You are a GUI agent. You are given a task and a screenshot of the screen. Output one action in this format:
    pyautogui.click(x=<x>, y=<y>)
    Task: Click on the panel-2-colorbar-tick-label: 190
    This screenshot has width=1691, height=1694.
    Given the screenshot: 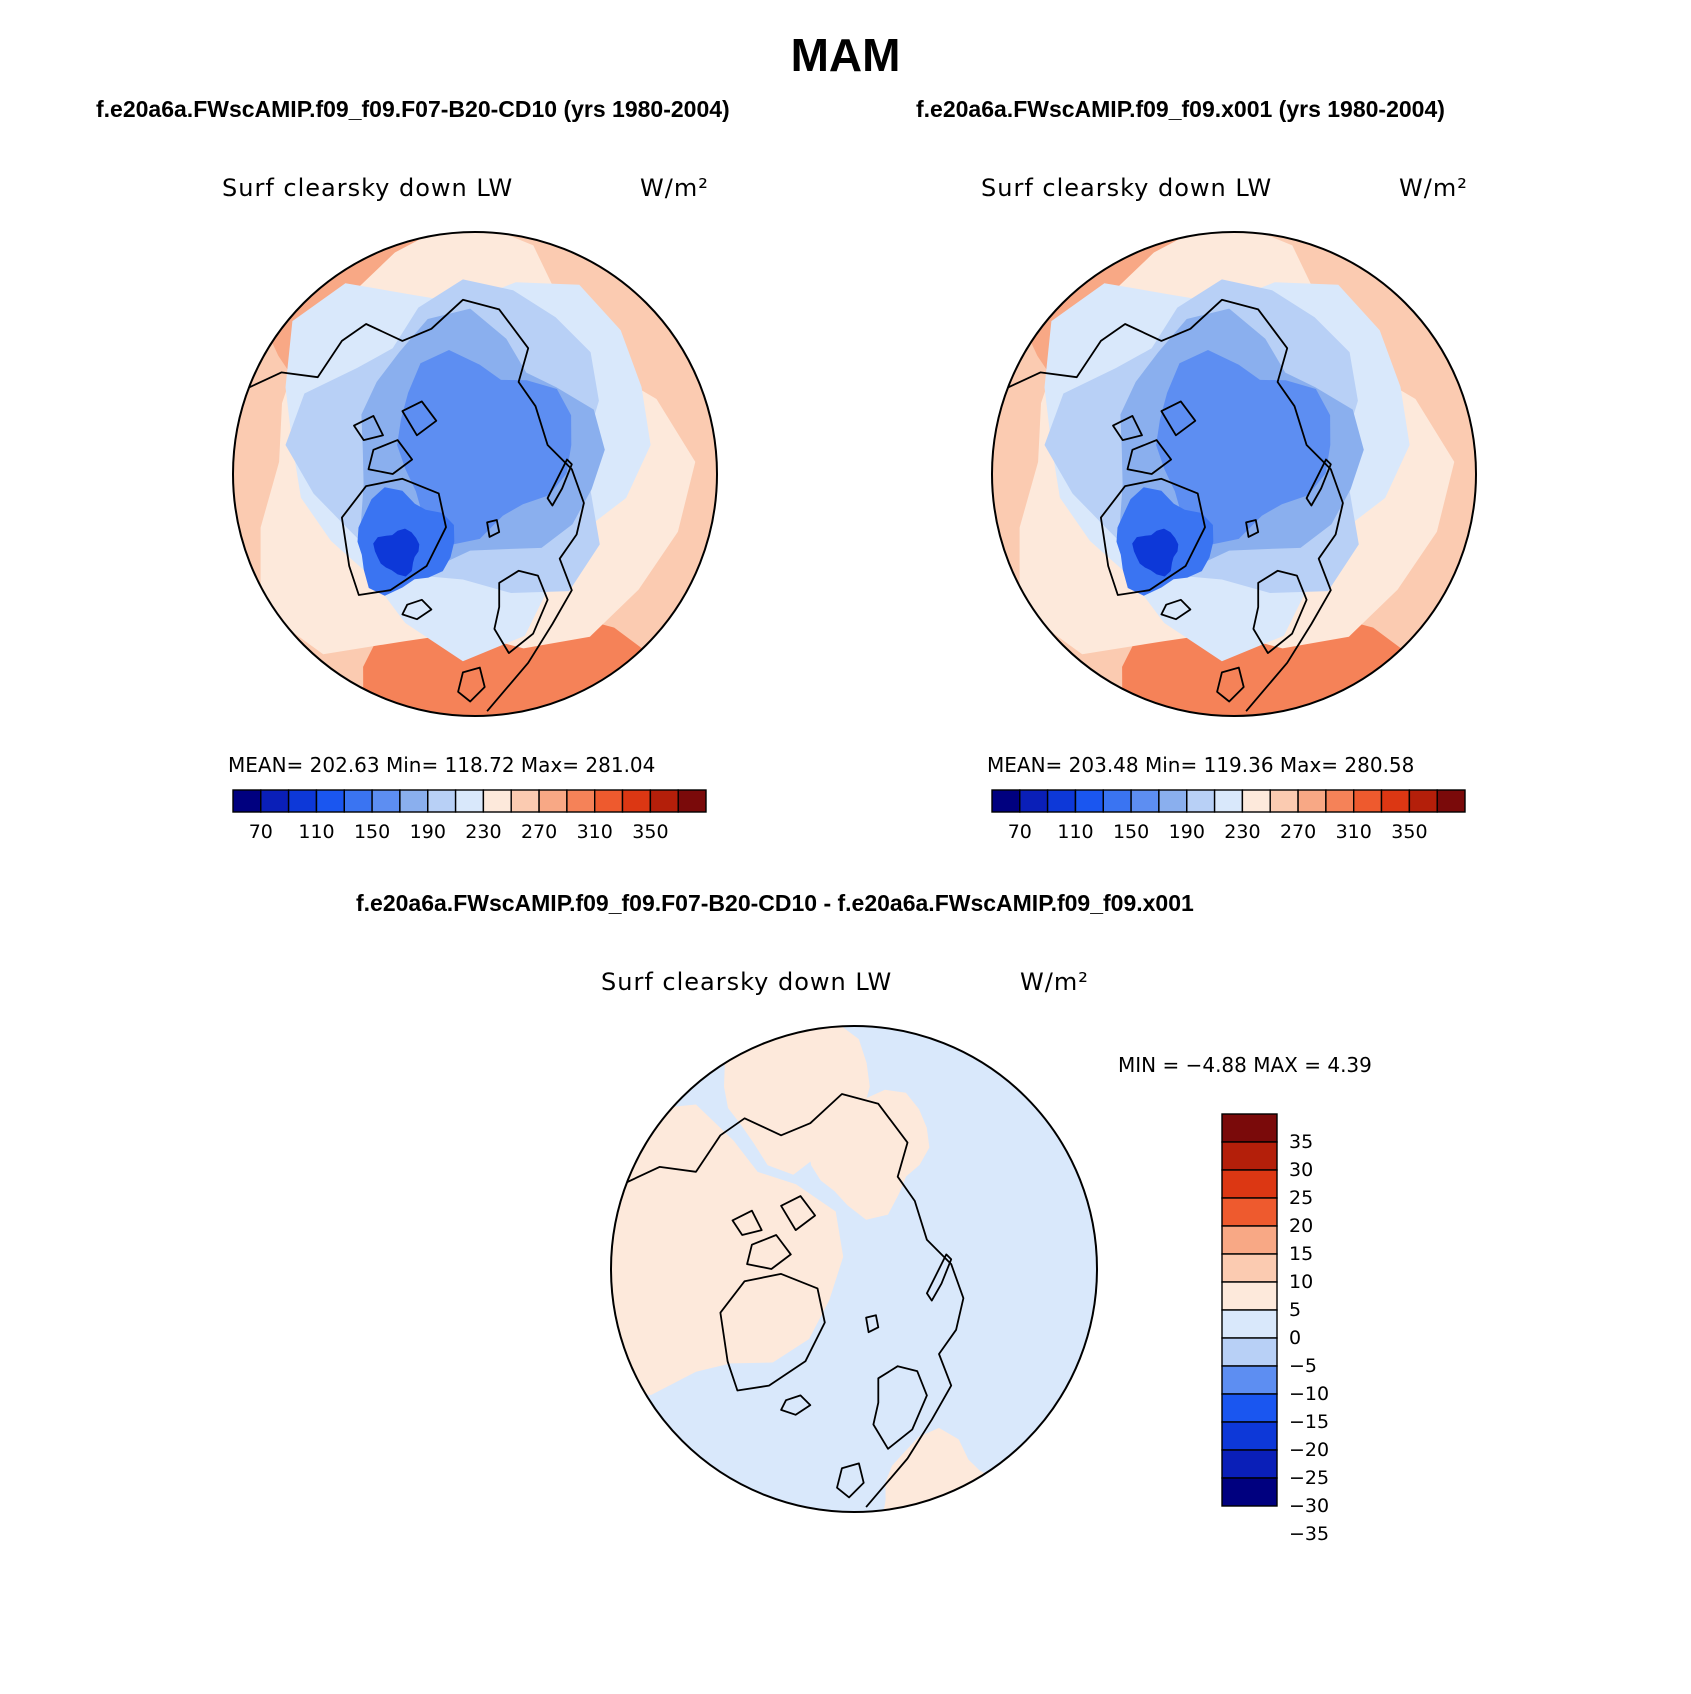 What is the action you would take?
    pyautogui.click(x=1187, y=832)
    